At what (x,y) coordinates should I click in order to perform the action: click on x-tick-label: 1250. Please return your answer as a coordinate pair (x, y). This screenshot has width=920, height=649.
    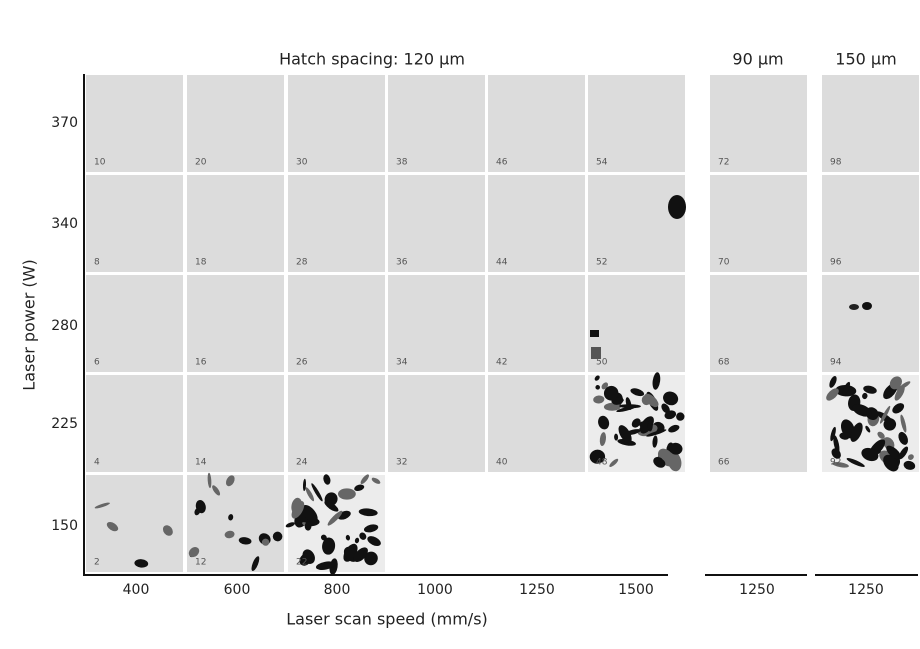
    Looking at the image, I should click on (537, 590).